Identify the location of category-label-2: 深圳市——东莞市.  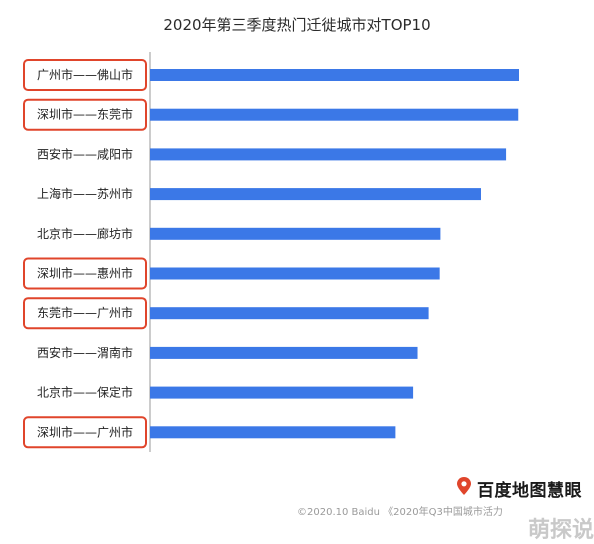
(85, 114).